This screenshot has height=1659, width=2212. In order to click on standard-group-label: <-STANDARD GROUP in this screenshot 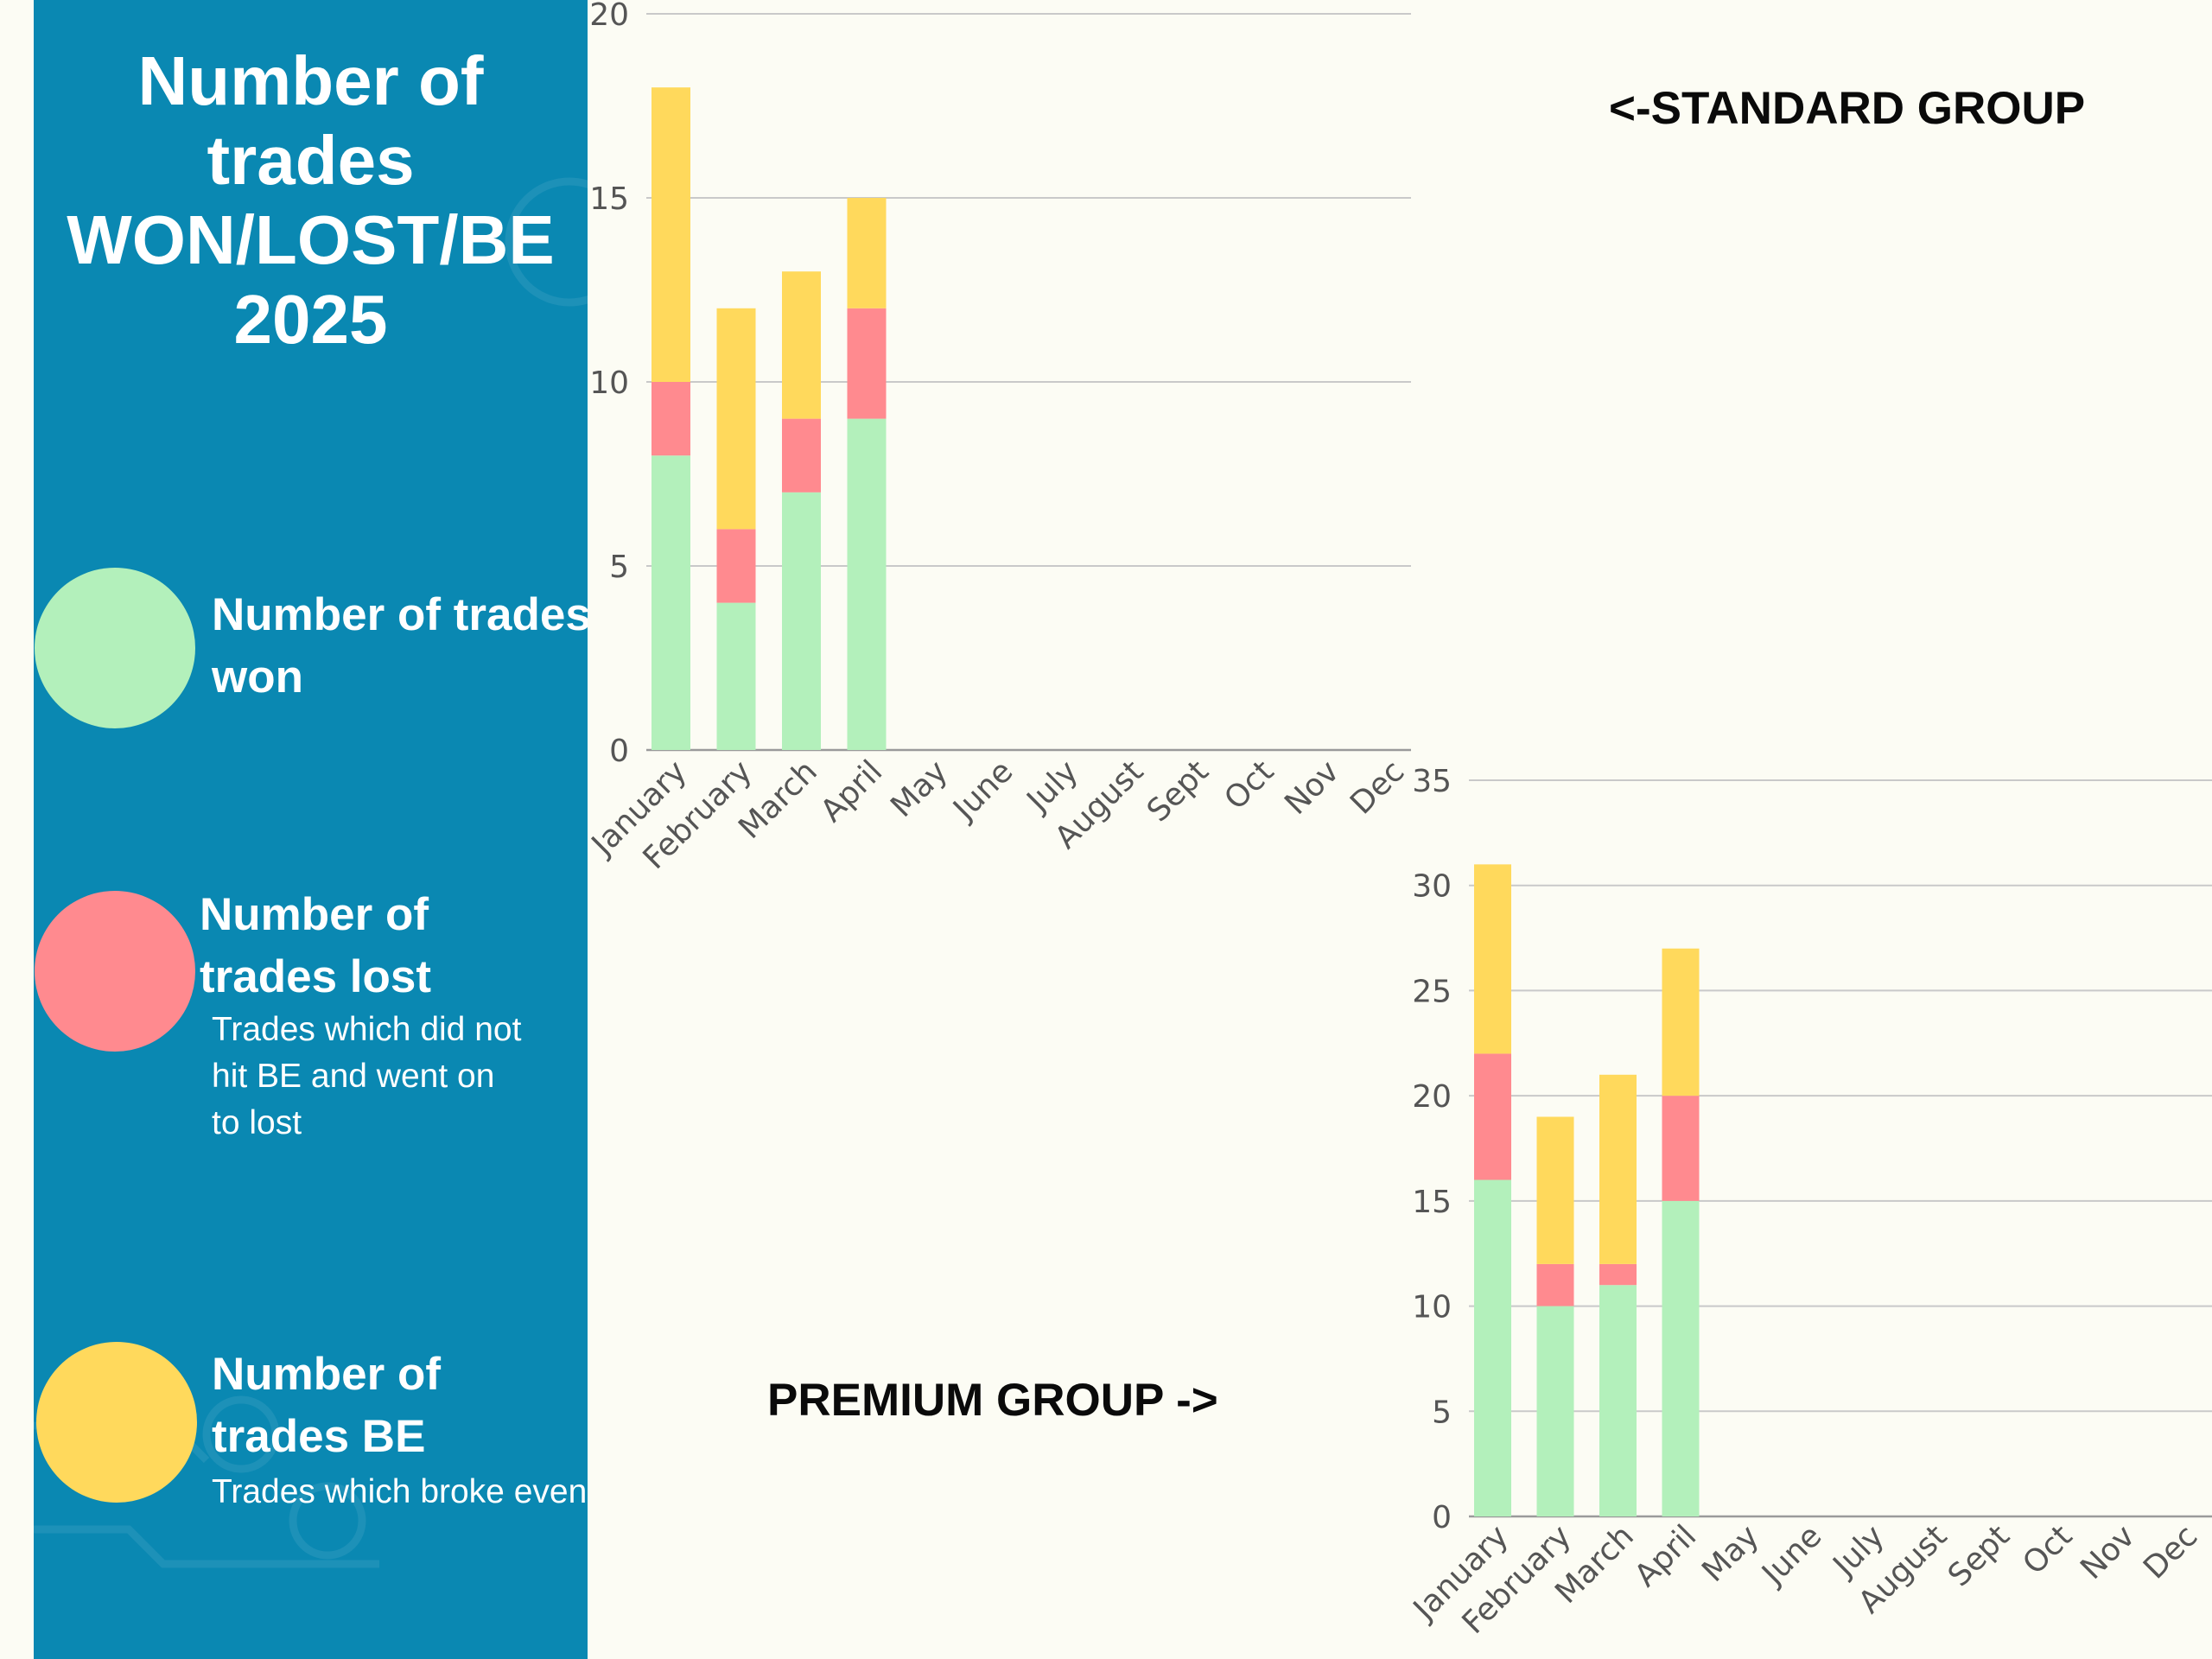, I will do `click(1847, 108)`.